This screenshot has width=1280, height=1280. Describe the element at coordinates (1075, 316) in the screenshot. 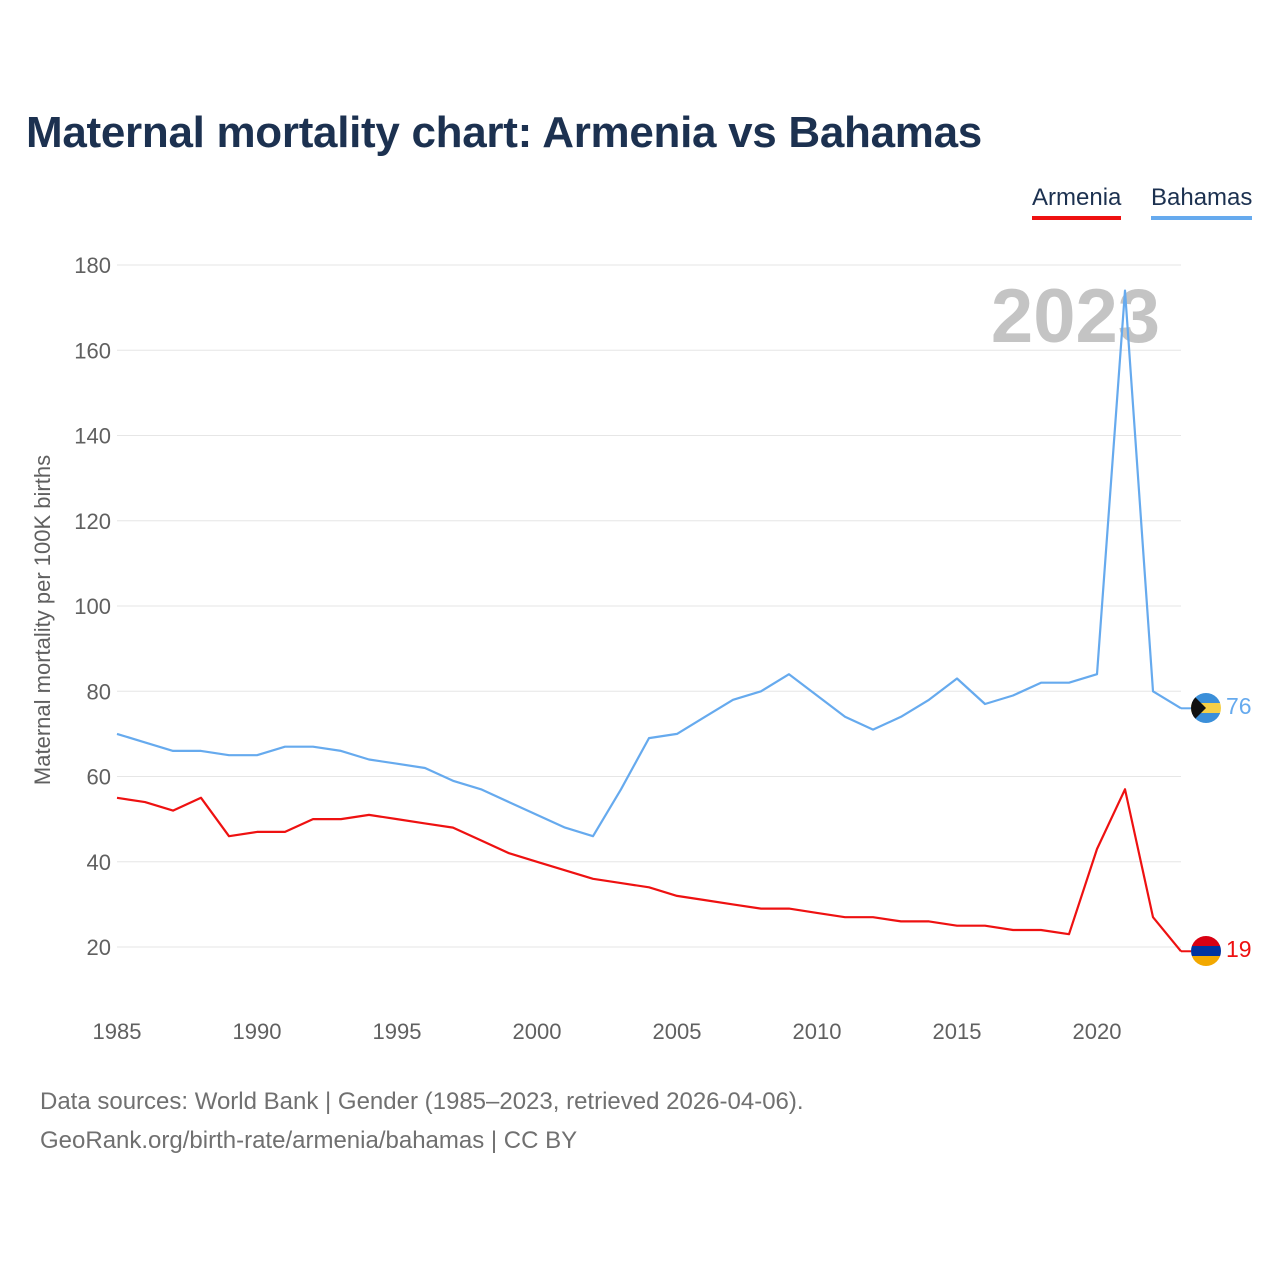

I see `year-overlay: 2023` at that location.